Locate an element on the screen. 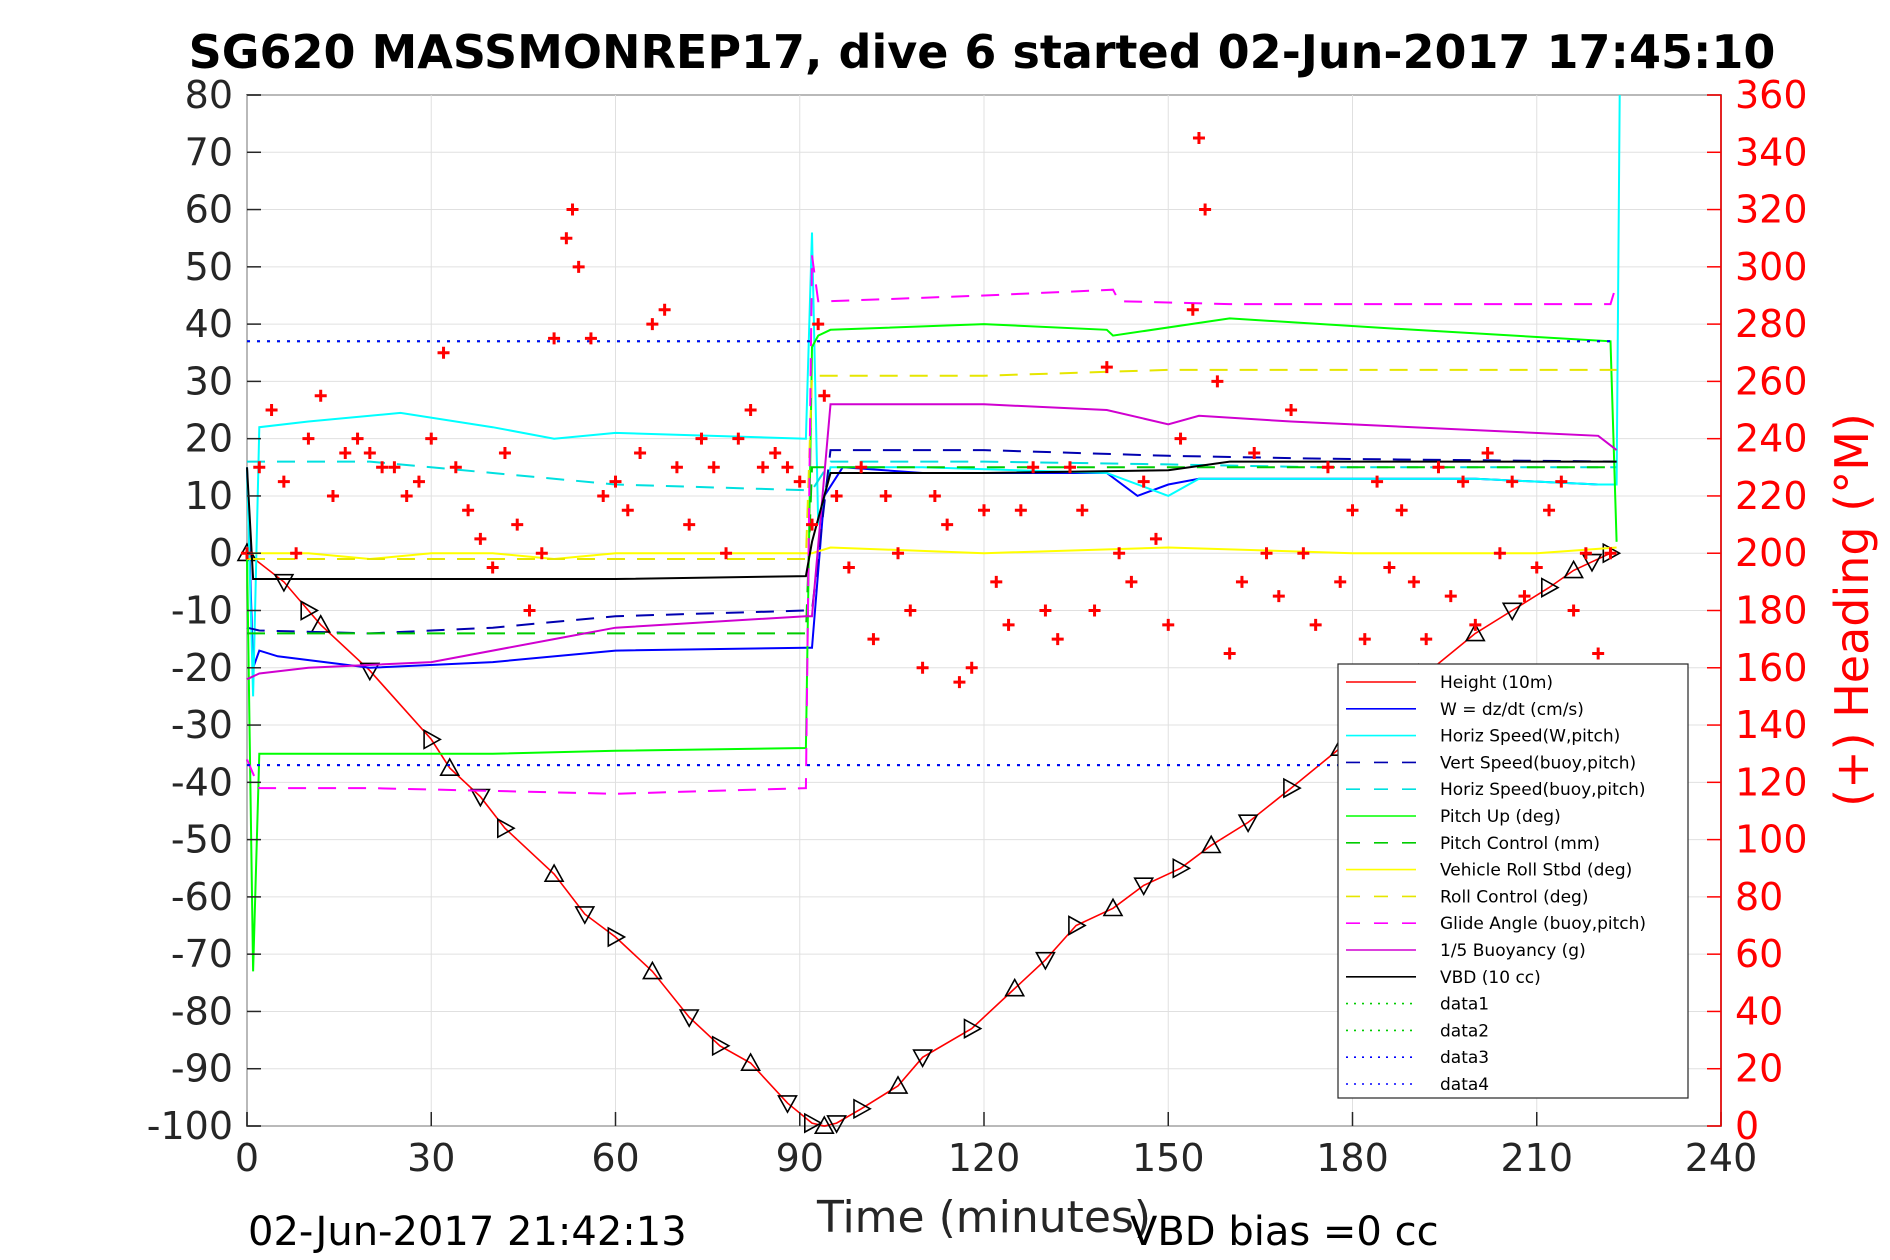  y-tick-label: -30 is located at coordinates (202, 725).